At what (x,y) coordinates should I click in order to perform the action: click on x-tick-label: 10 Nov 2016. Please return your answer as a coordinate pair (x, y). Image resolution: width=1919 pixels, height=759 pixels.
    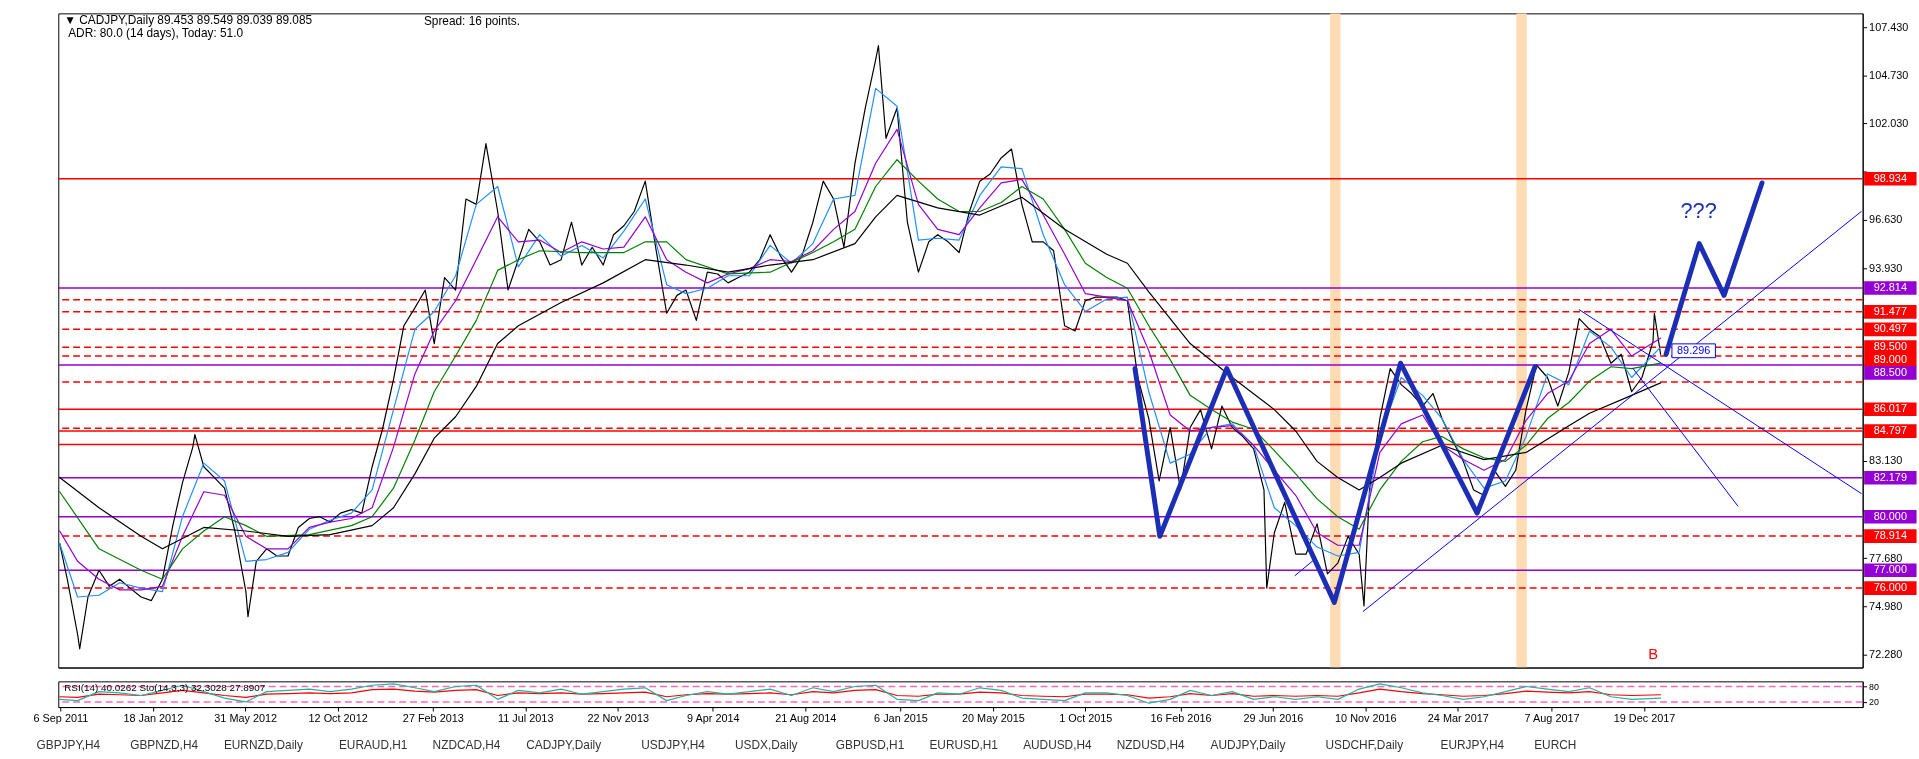
    Looking at the image, I should click on (1366, 718).